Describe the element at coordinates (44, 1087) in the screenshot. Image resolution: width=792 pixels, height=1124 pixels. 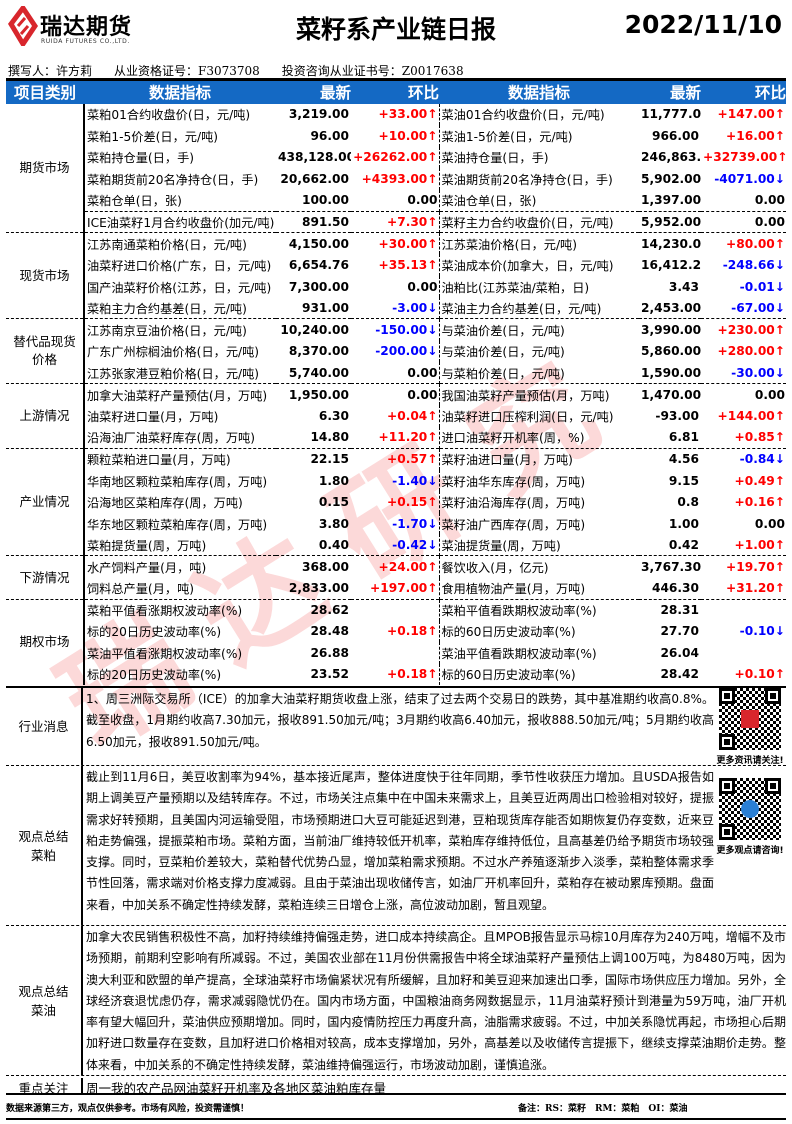
I see `section-label: 重点关注` at that location.